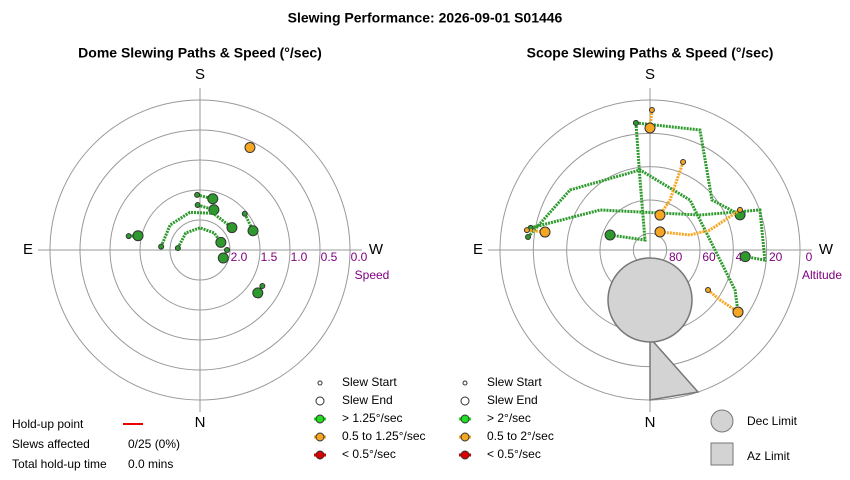 The image size is (850, 480). I want to click on radial-axis-label: Altitude, so click(822, 275).